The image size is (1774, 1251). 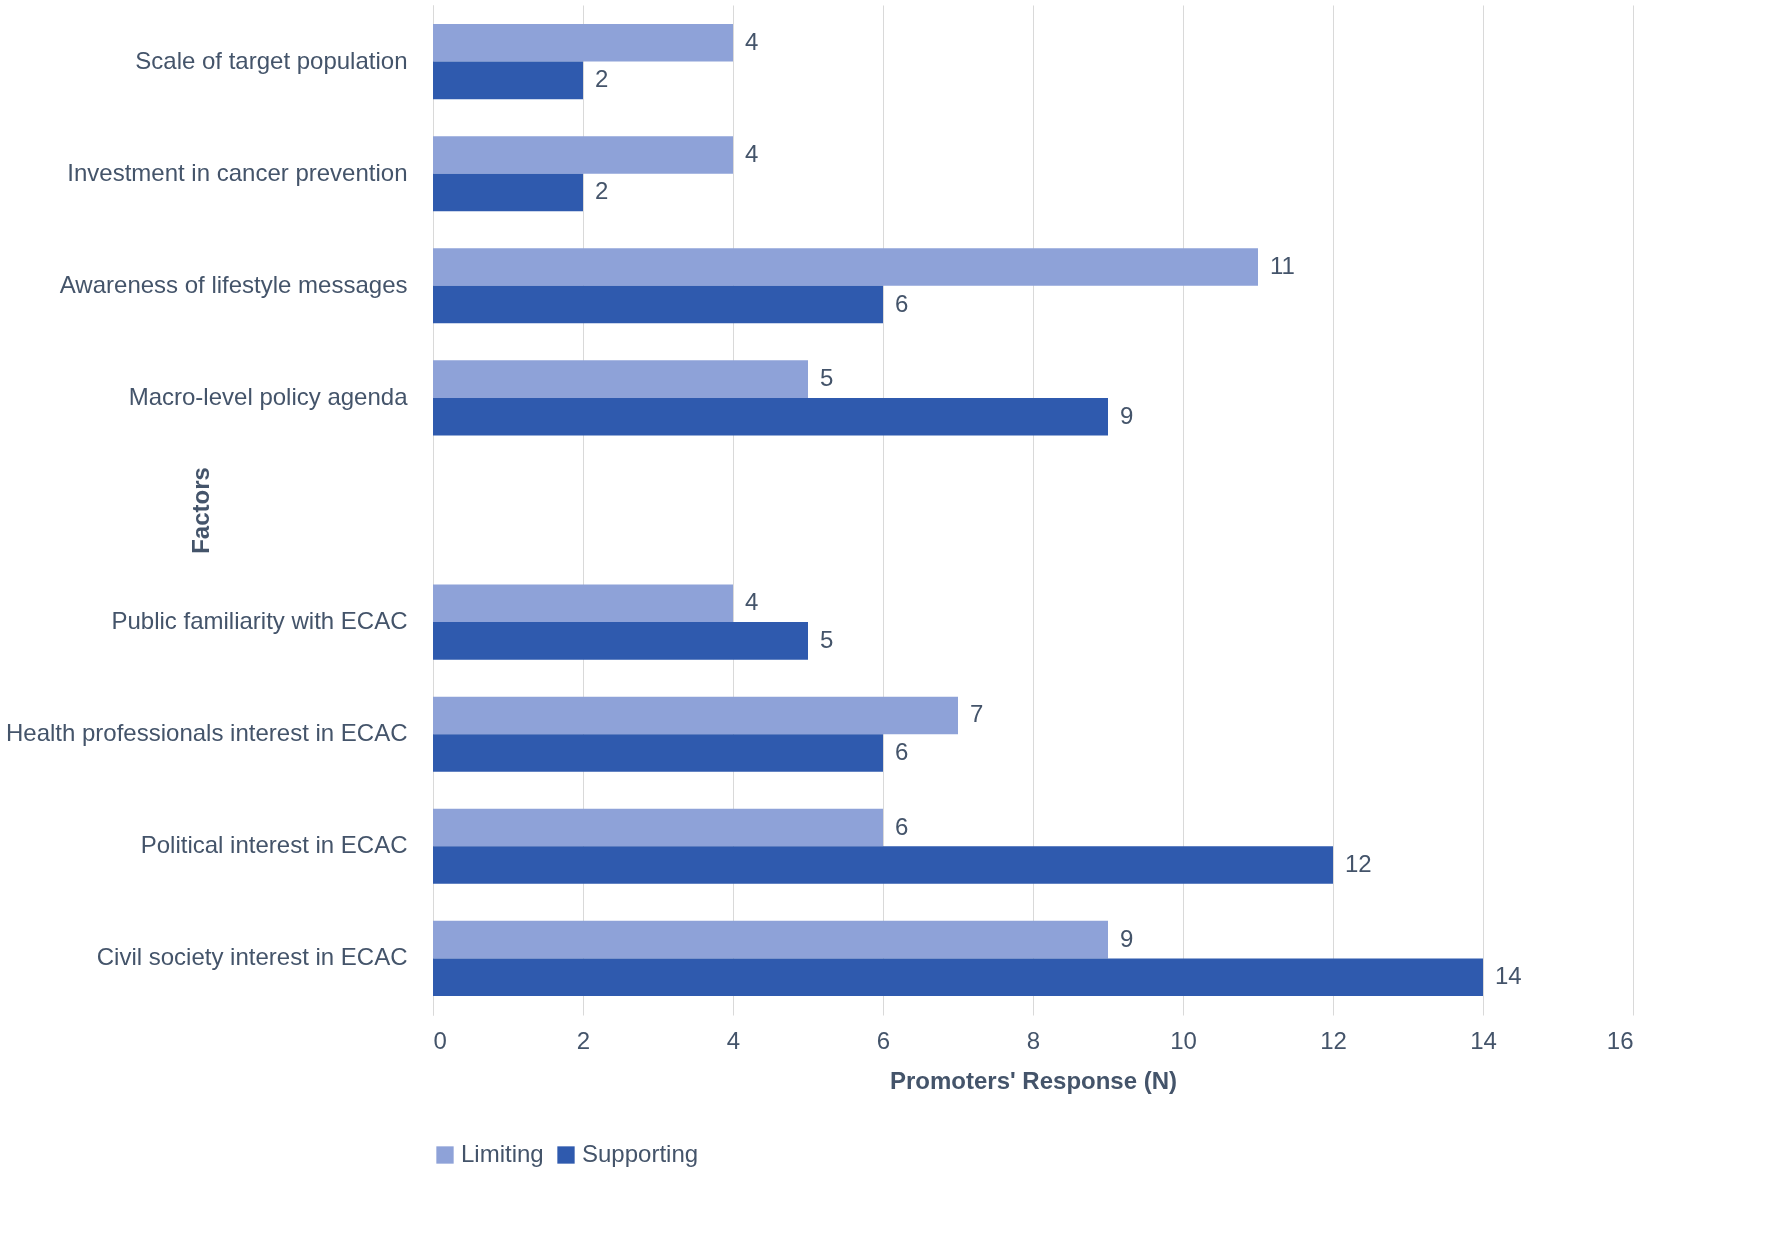 I want to click on y-tick-label: Political interest in ECAC, so click(x=274, y=845).